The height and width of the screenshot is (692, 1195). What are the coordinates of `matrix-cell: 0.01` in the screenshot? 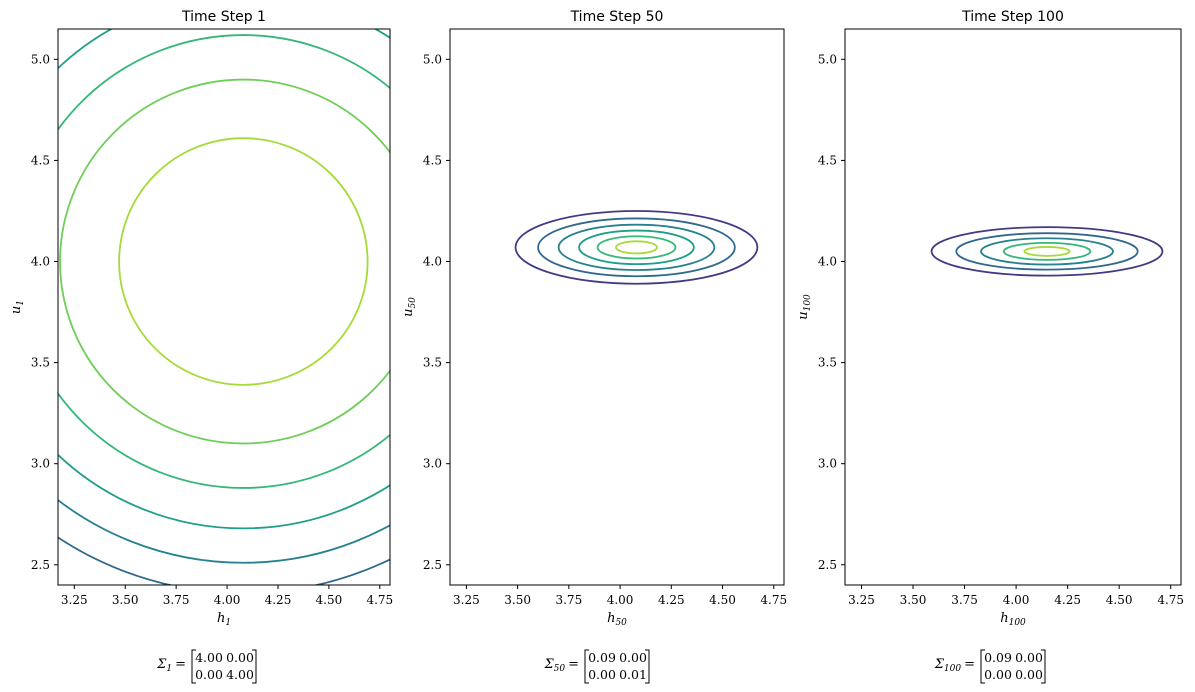 It's located at (633, 674).